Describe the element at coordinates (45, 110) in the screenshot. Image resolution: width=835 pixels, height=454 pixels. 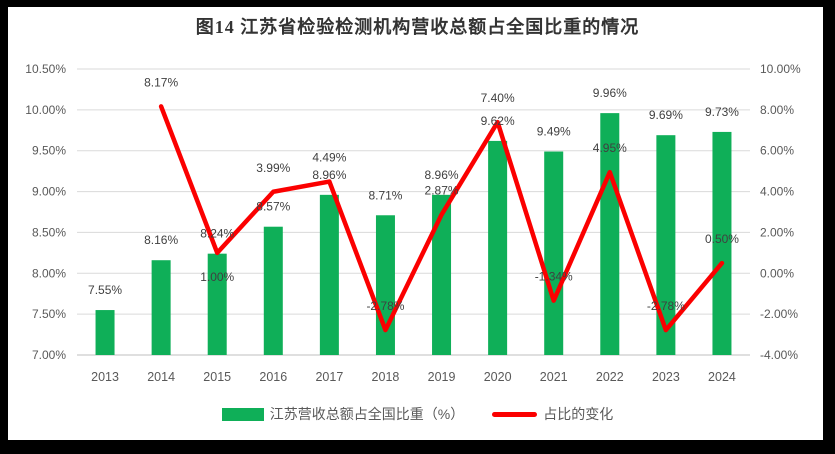
I see `left-axis-tick-label: 10.00%` at that location.